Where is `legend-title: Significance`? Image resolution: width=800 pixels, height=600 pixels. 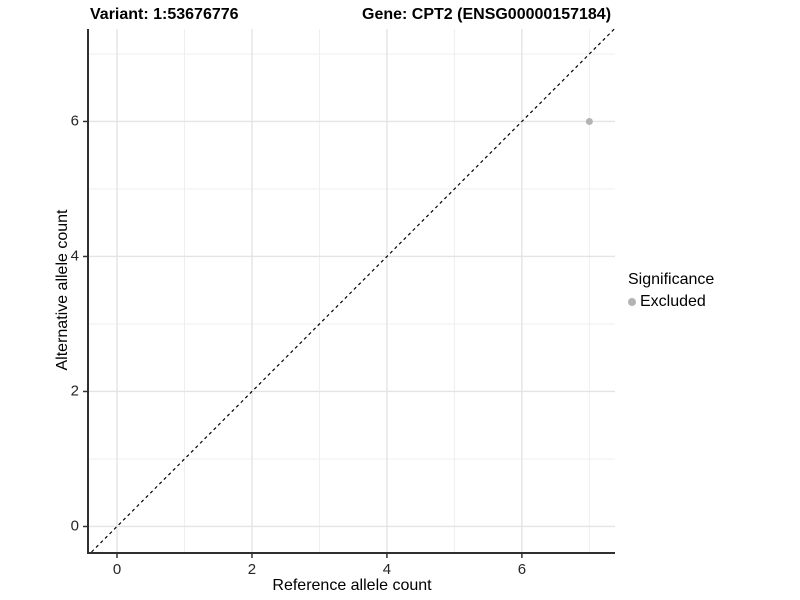 legend-title: Significance is located at coordinates (671, 279).